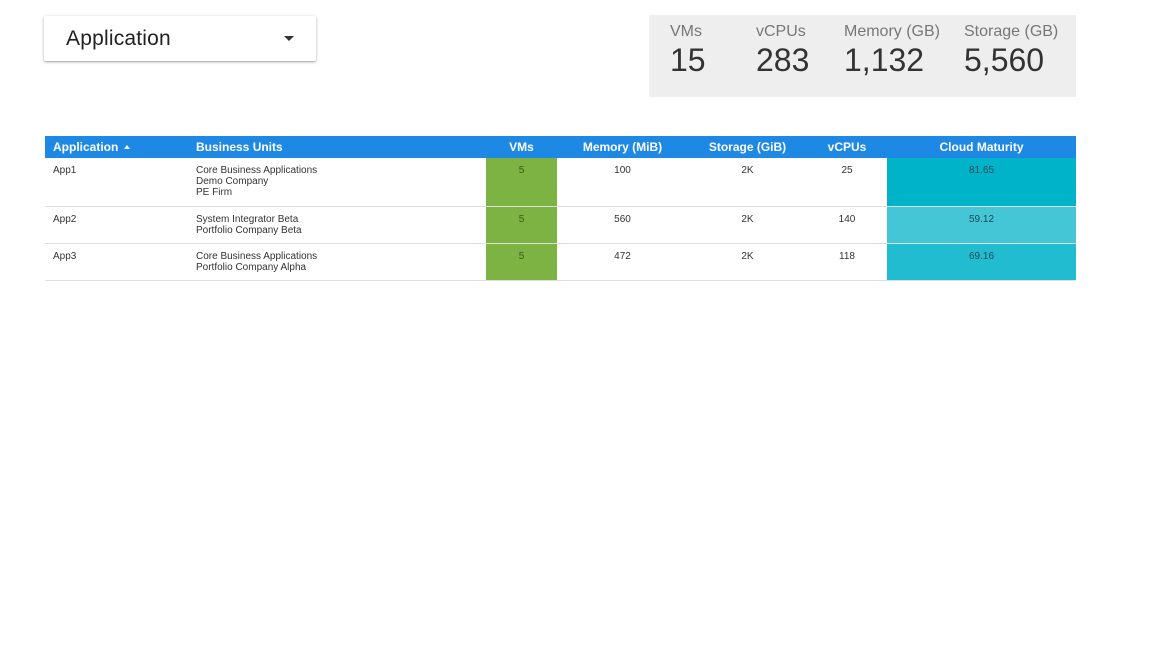 This screenshot has width=1160, height=665. Describe the element at coordinates (884, 60) in the screenshot. I see `kpi-memory-value: 1,132` at that location.